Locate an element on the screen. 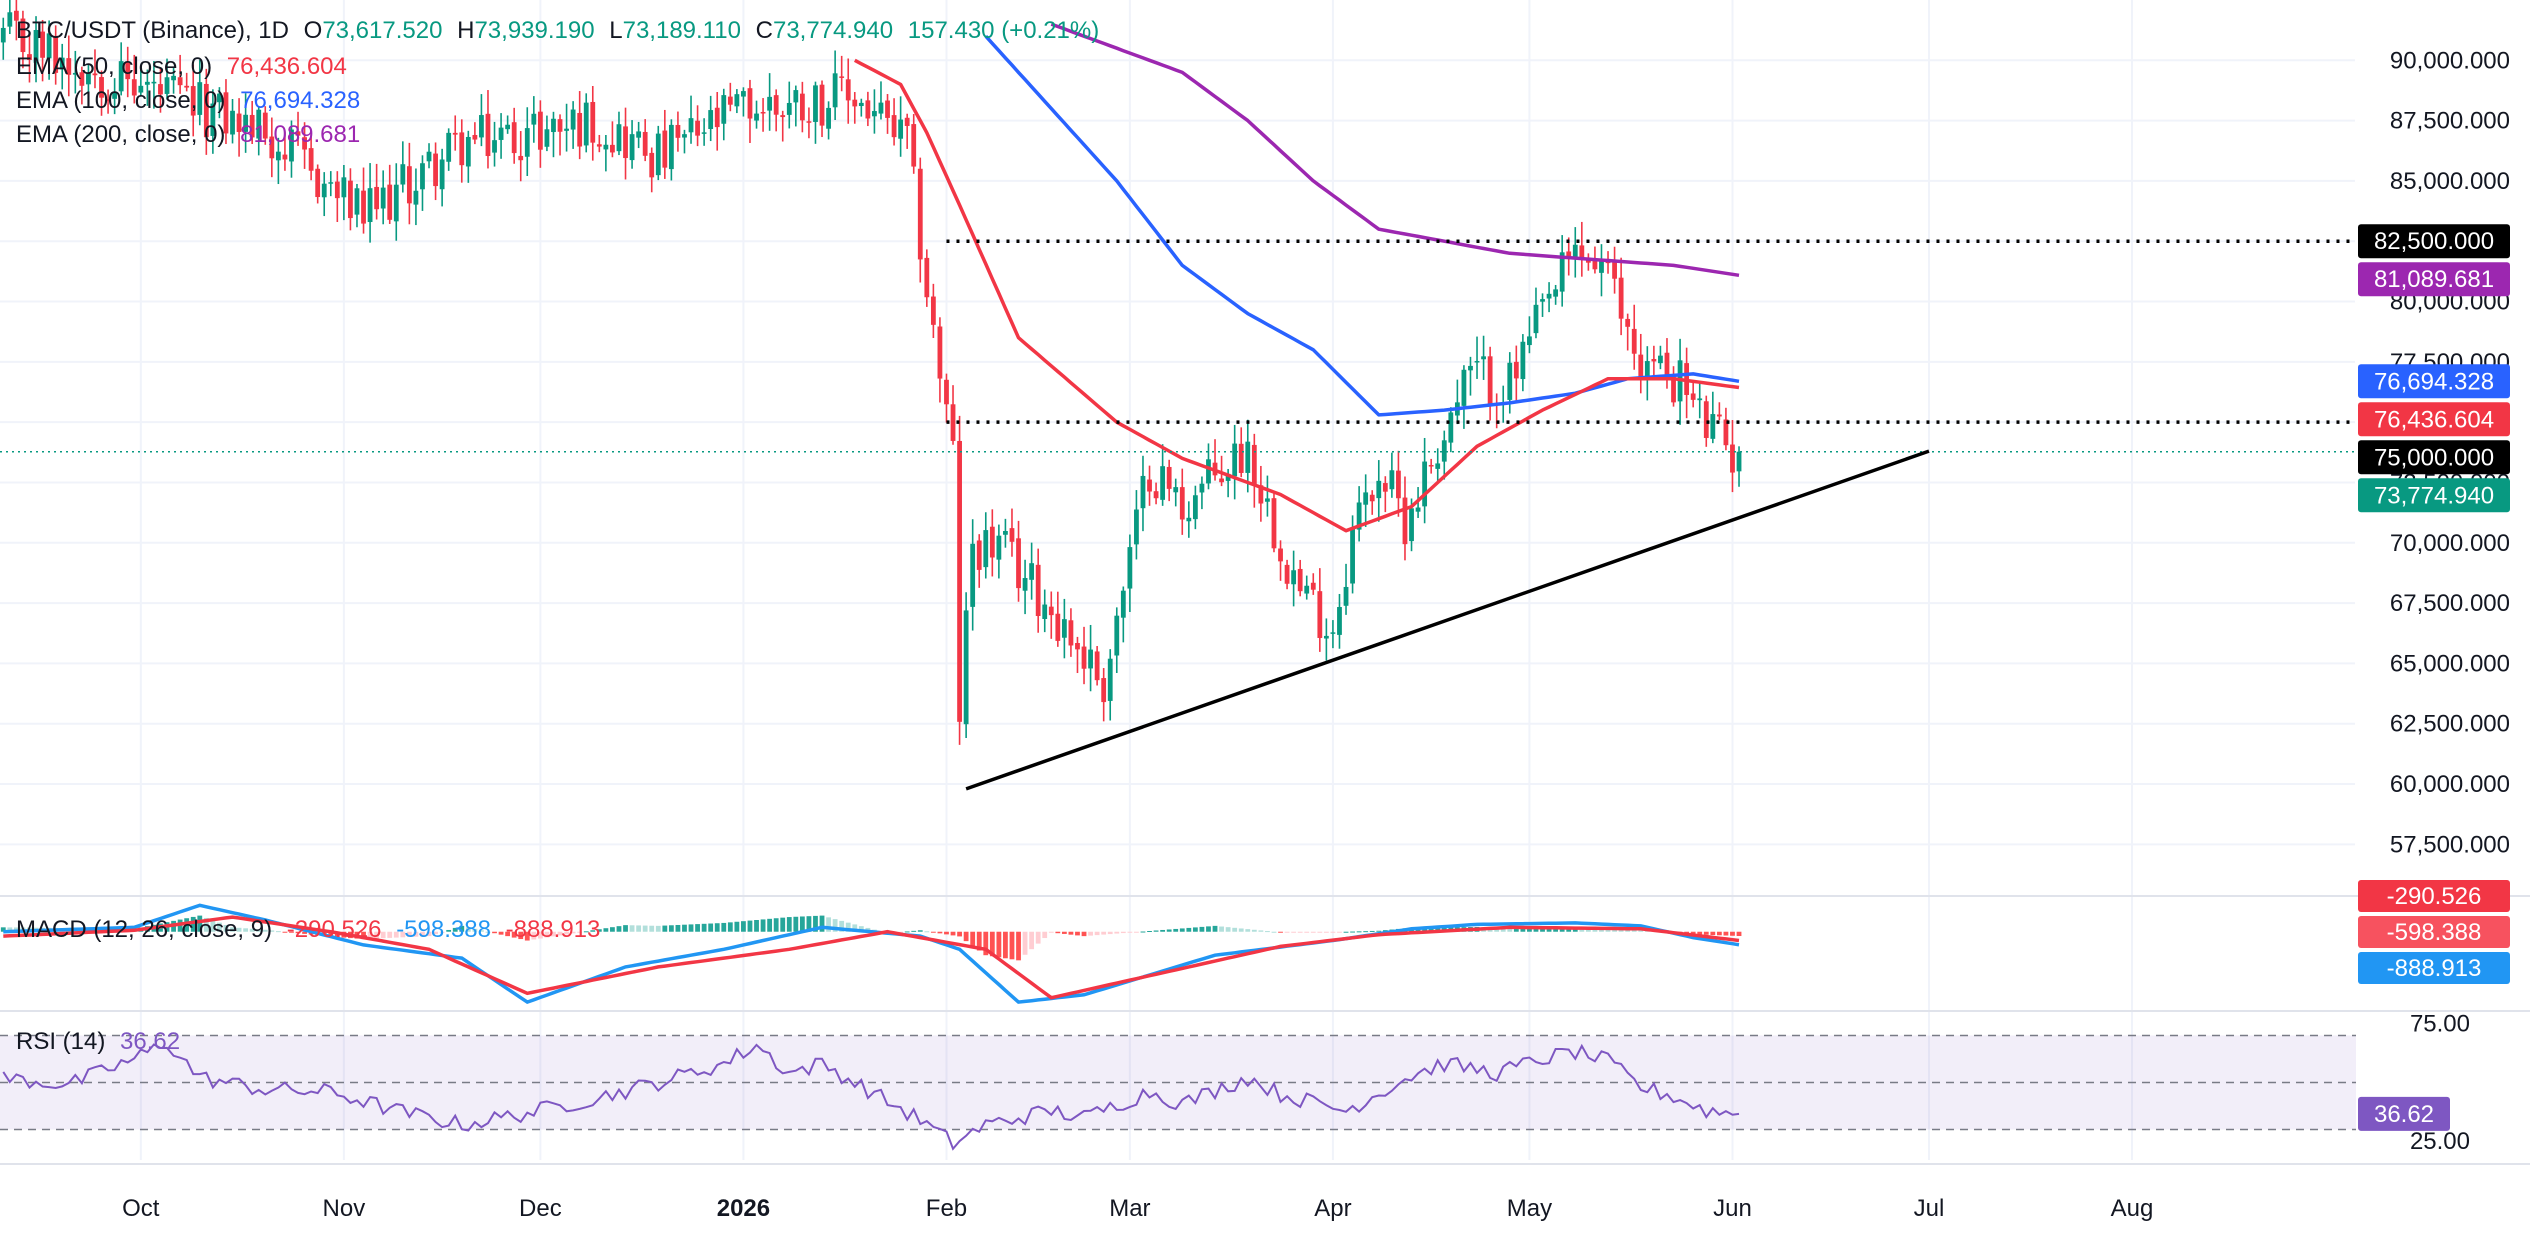 This screenshot has width=2530, height=1258. symbol-title: BTC/USDT (Binance), 1D is located at coordinates (152, 30).